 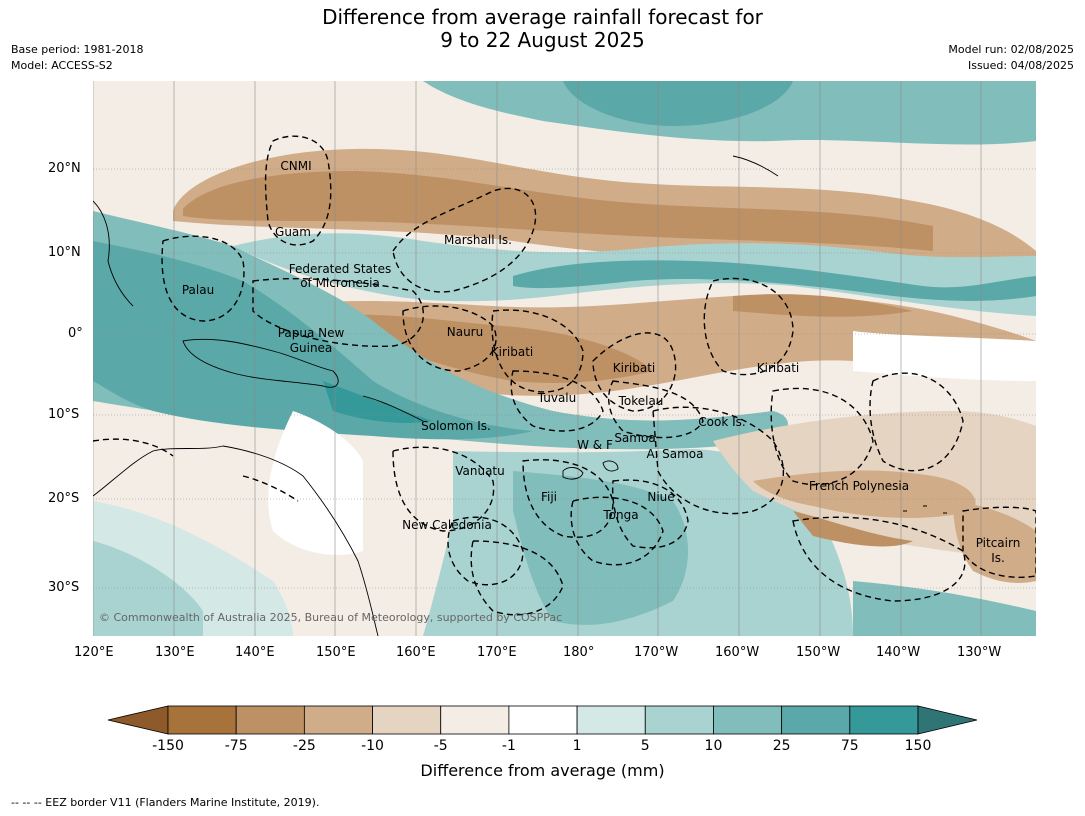 I want to click on colorbar-tick-label: 5, so click(x=645, y=746).